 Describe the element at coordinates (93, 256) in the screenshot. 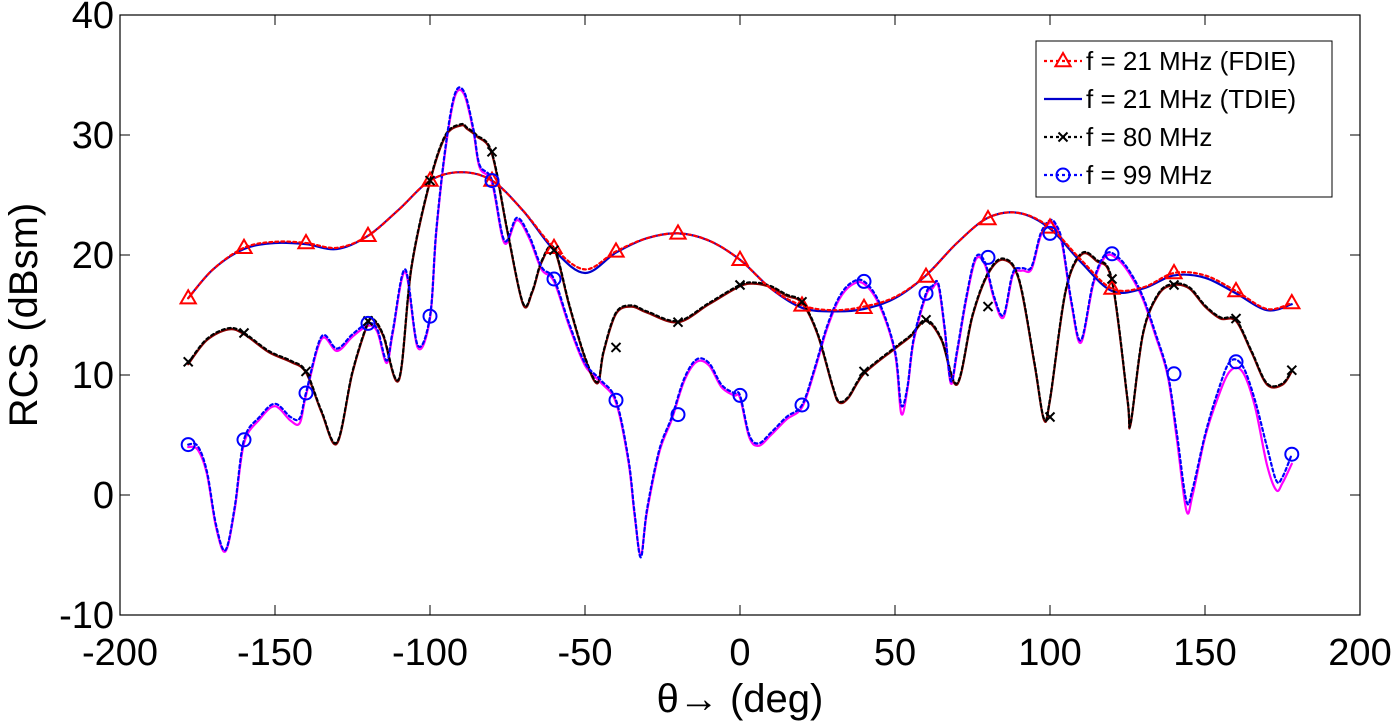

I see `y-tick-label: 20` at that location.